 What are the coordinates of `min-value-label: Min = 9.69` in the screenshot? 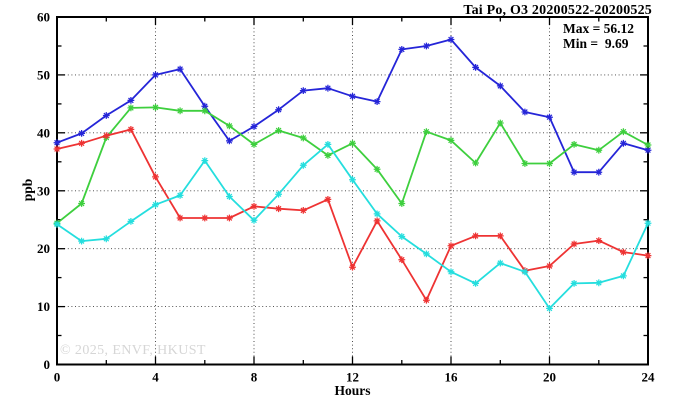 It's located at (596, 43).